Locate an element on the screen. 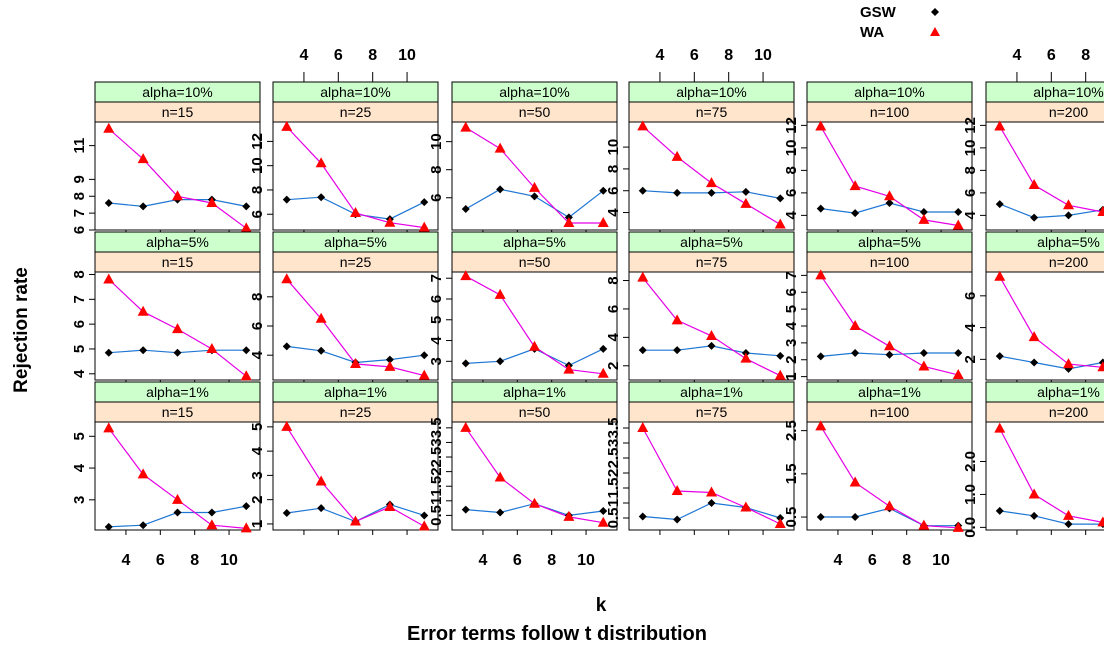 The width and height of the screenshot is (1104, 650). panel-alpha-10-n-100: alpha=10% n=100 4 6 8 10 12 is located at coordinates (878, 158).